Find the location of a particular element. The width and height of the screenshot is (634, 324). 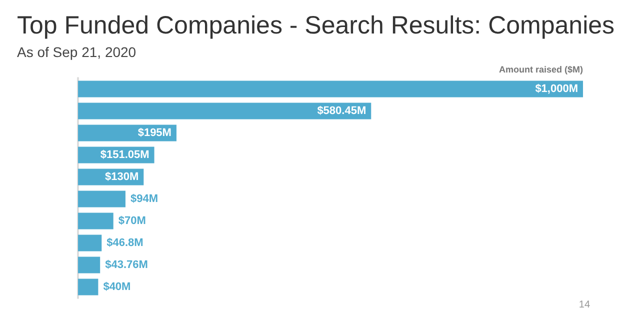

x-axis-title: Amount raised ($M) is located at coordinates (541, 69).